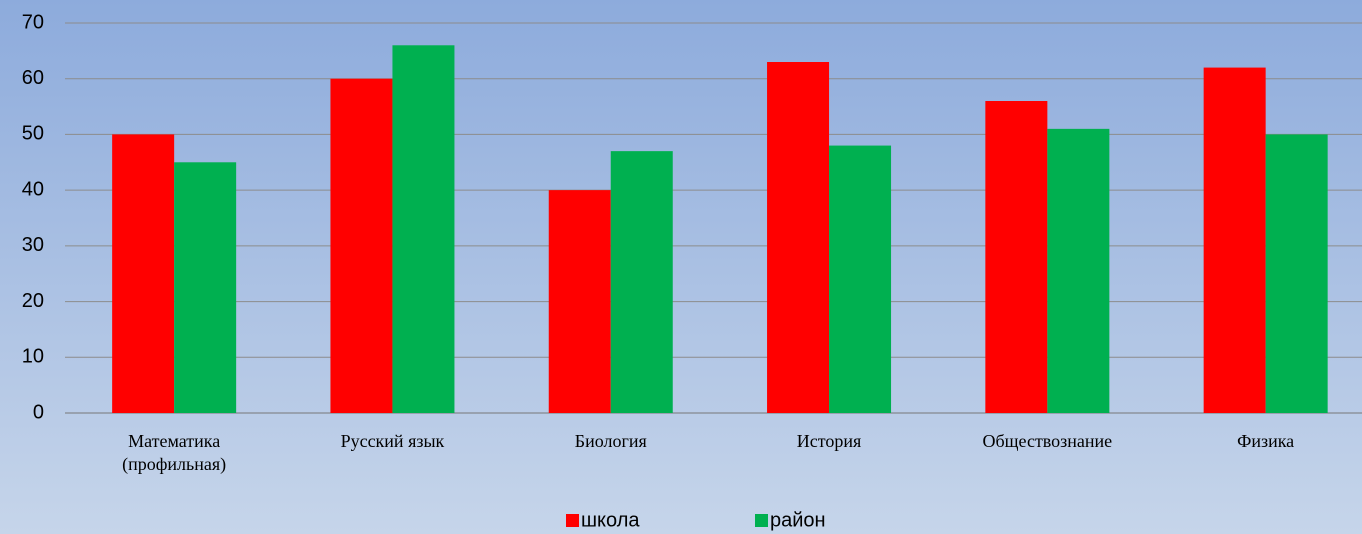 The image size is (1362, 534). What do you see at coordinates (1047, 441) in the screenshot?
I see `x-tick-label: Обществознание` at bounding box center [1047, 441].